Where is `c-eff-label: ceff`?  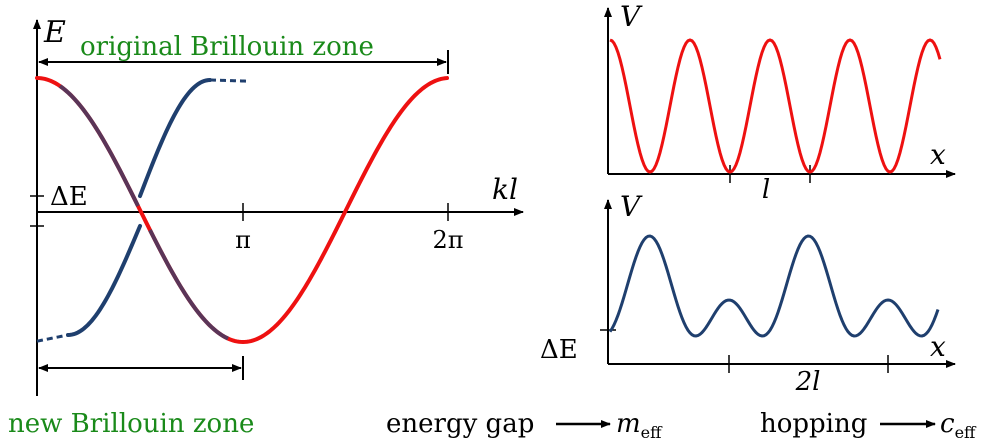
c-eff-label: ceff is located at coordinates (958, 425).